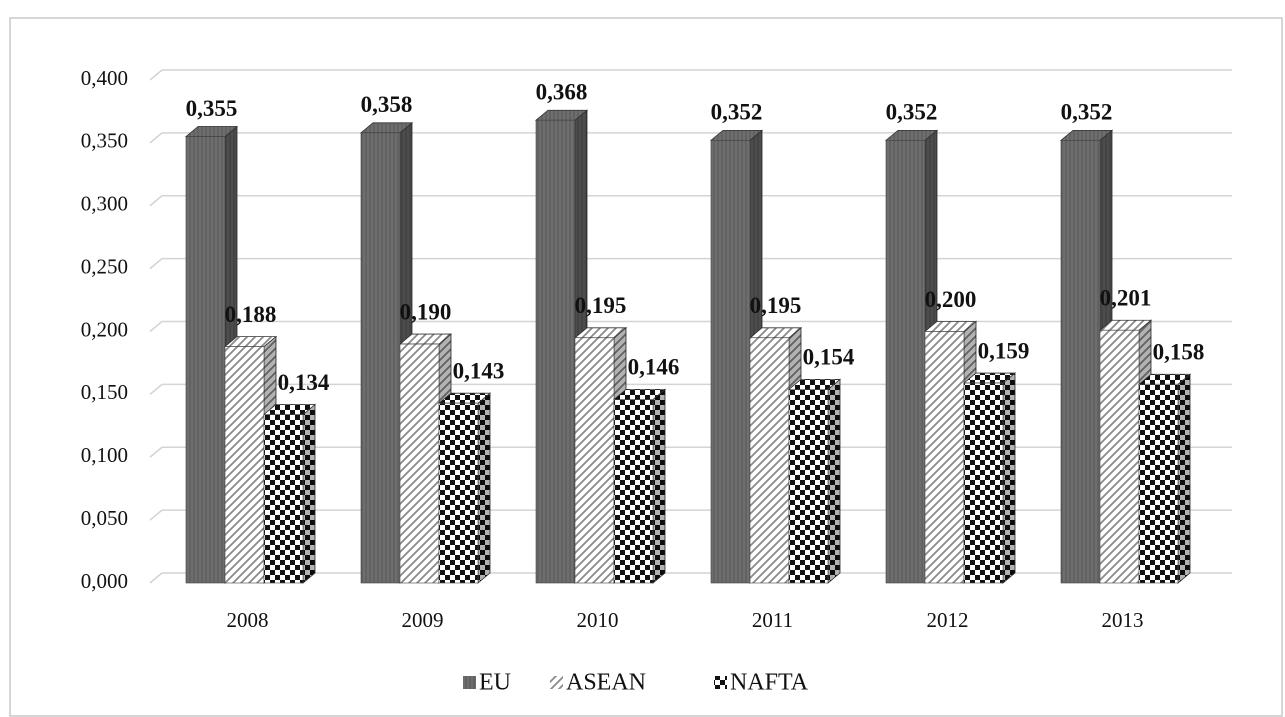 This screenshot has width=1285, height=717. What do you see at coordinates (387, 104) in the screenshot?
I see `value-label: 0,358` at bounding box center [387, 104].